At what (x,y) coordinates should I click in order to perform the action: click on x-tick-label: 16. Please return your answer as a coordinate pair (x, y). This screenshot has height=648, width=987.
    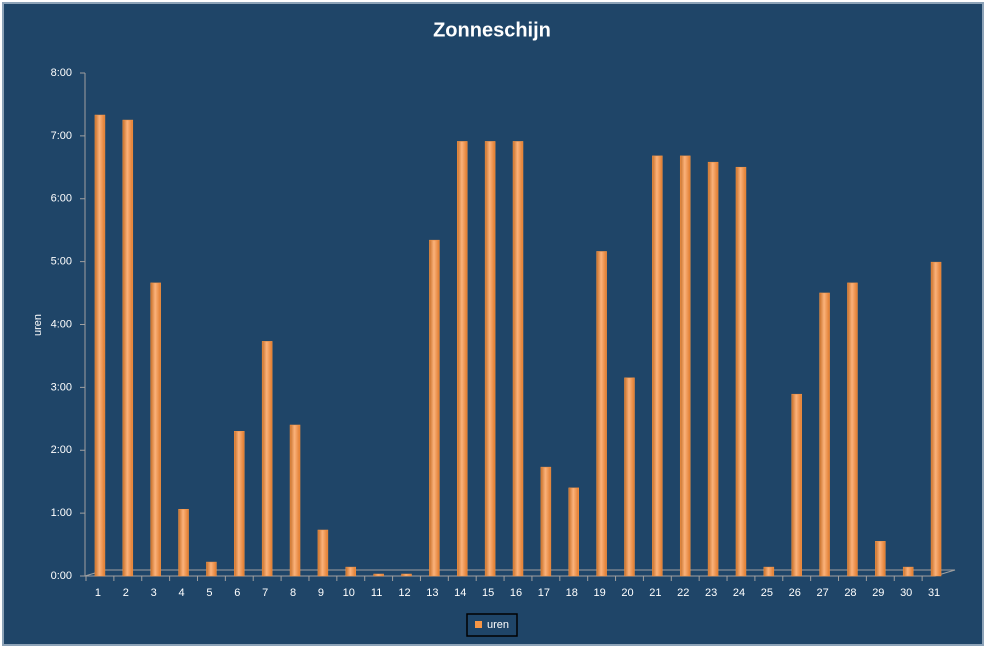
    Looking at the image, I should click on (516, 593).